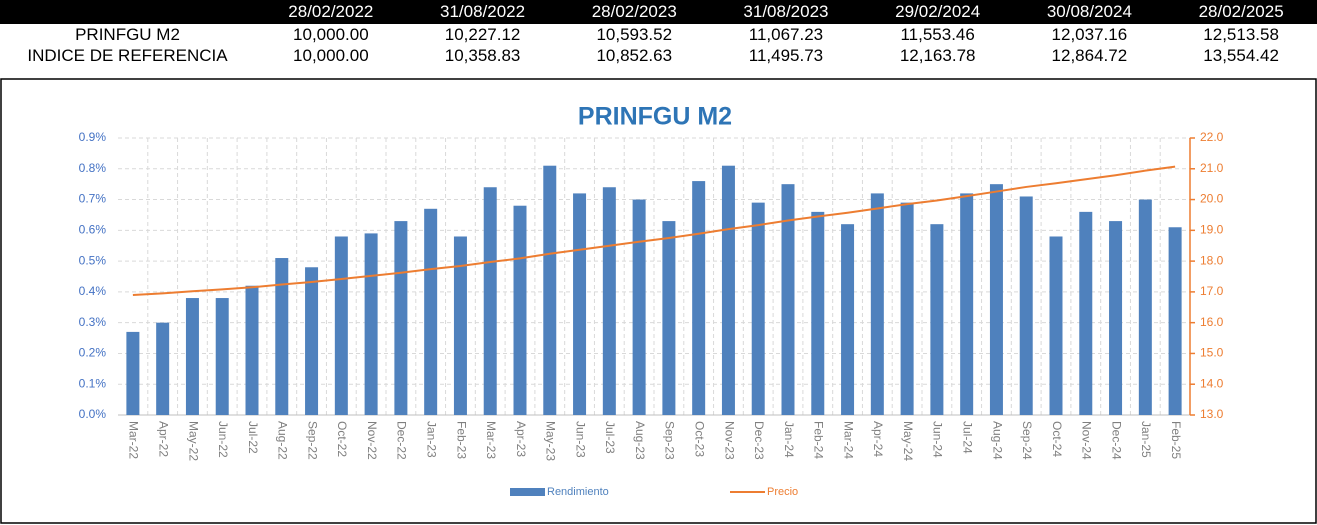 This screenshot has height=525, width=1317. What do you see at coordinates (819, 440) in the screenshot?
I see `x-tick-label: Feb-24` at bounding box center [819, 440].